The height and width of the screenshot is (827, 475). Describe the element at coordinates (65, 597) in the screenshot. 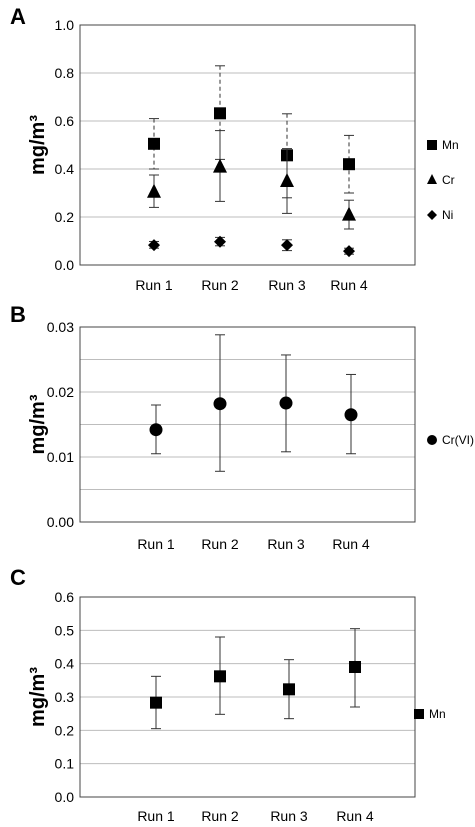

I see `panel-c-ytick-label: 0.6` at that location.